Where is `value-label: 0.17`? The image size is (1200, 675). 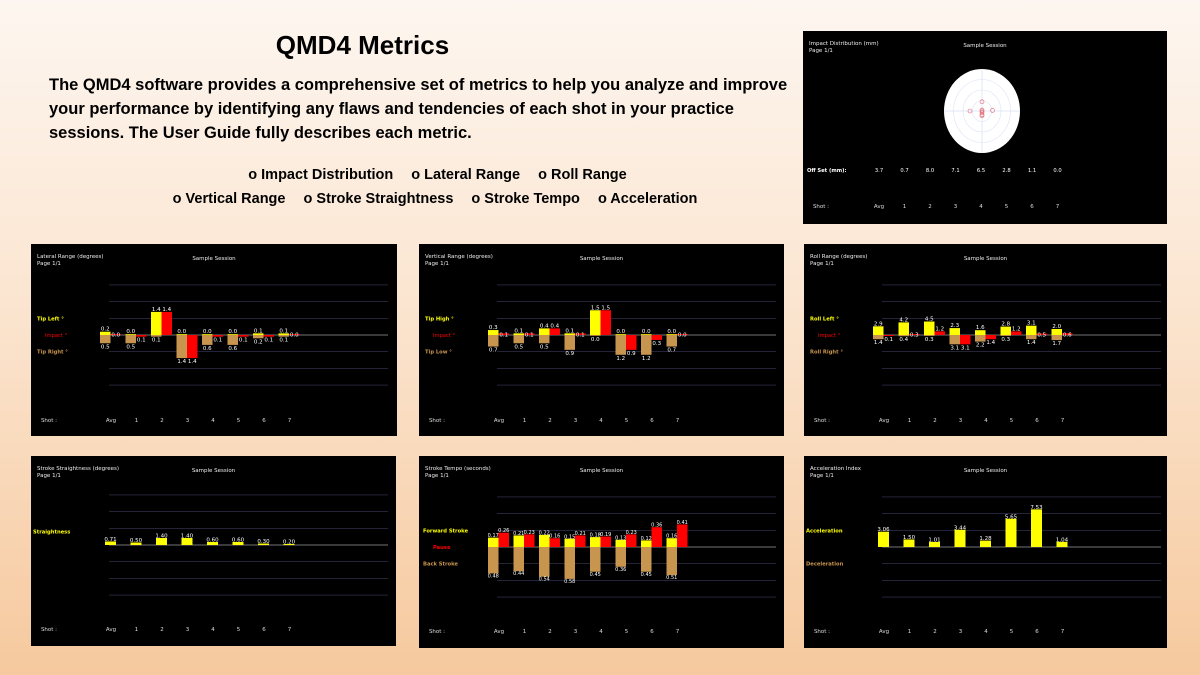
value-label: 0.17 is located at coordinates (493, 536).